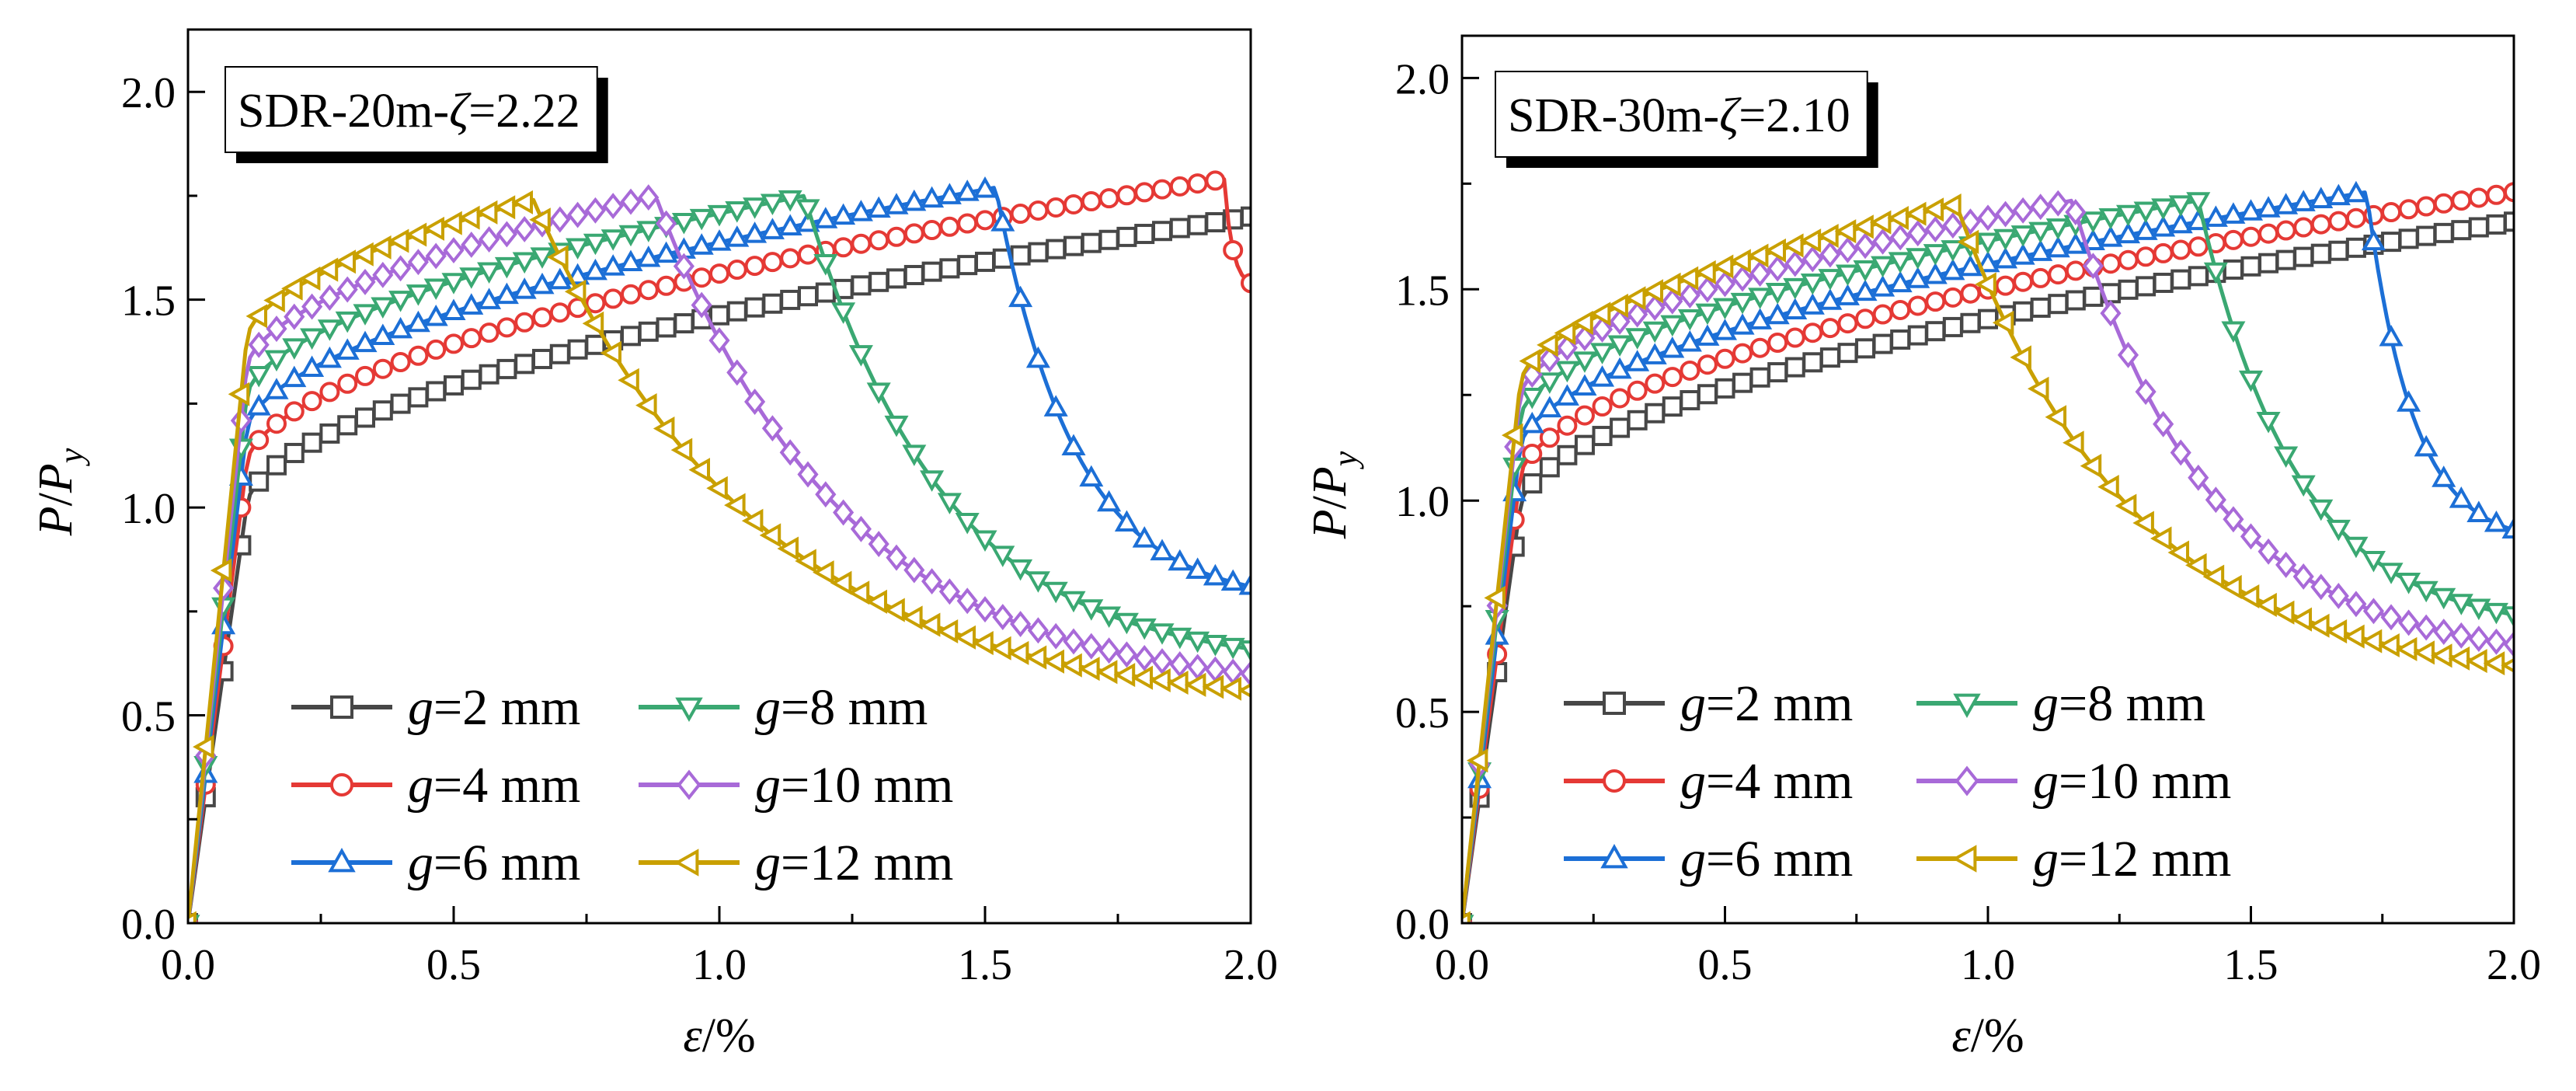  What do you see at coordinates (2073, 859) in the screenshot?
I see `legend-item-g12: g=12 mm` at bounding box center [2073, 859].